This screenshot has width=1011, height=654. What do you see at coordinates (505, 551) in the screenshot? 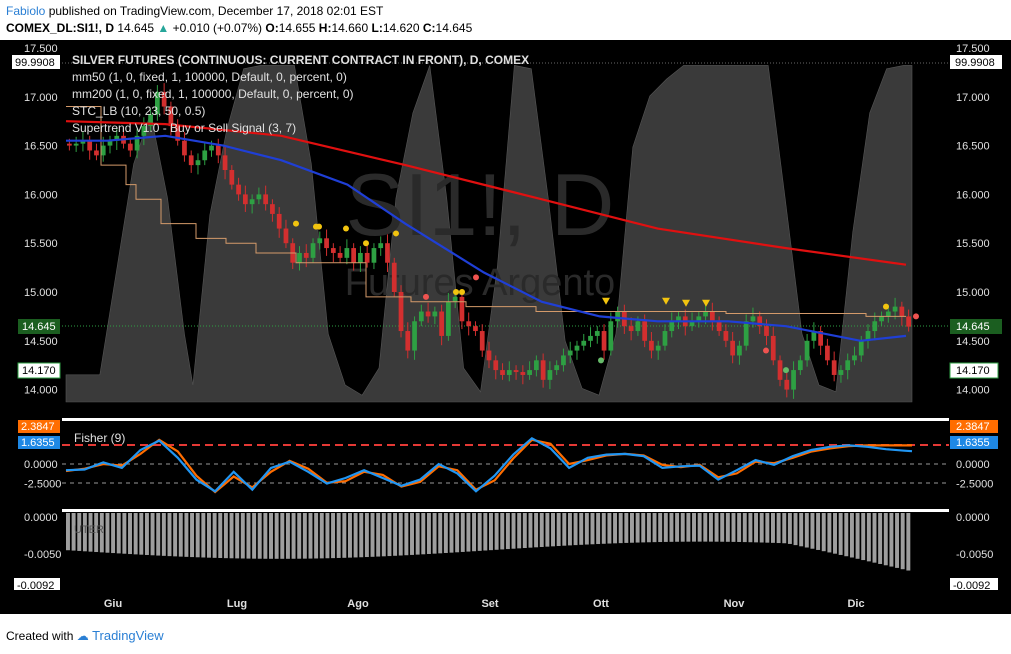
I see `hist-pane` at bounding box center [505, 551].